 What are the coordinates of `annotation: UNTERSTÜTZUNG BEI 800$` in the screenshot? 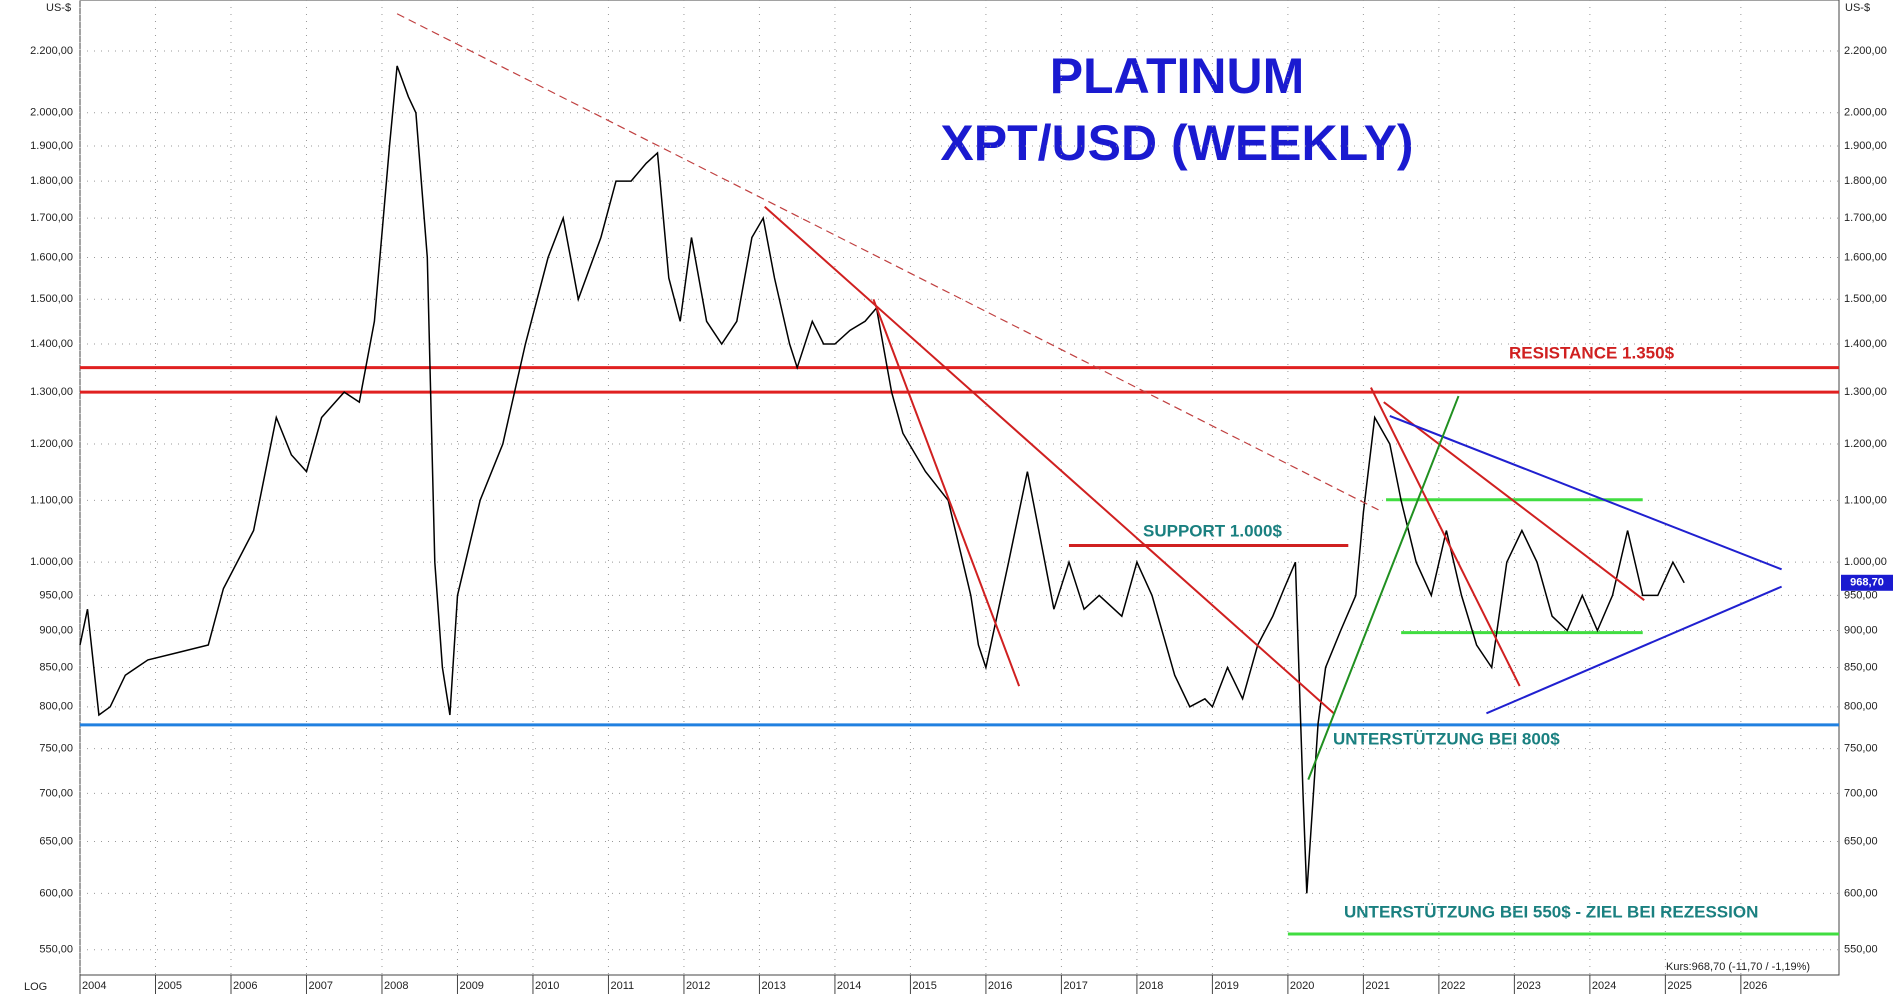 It's located at (1446, 738).